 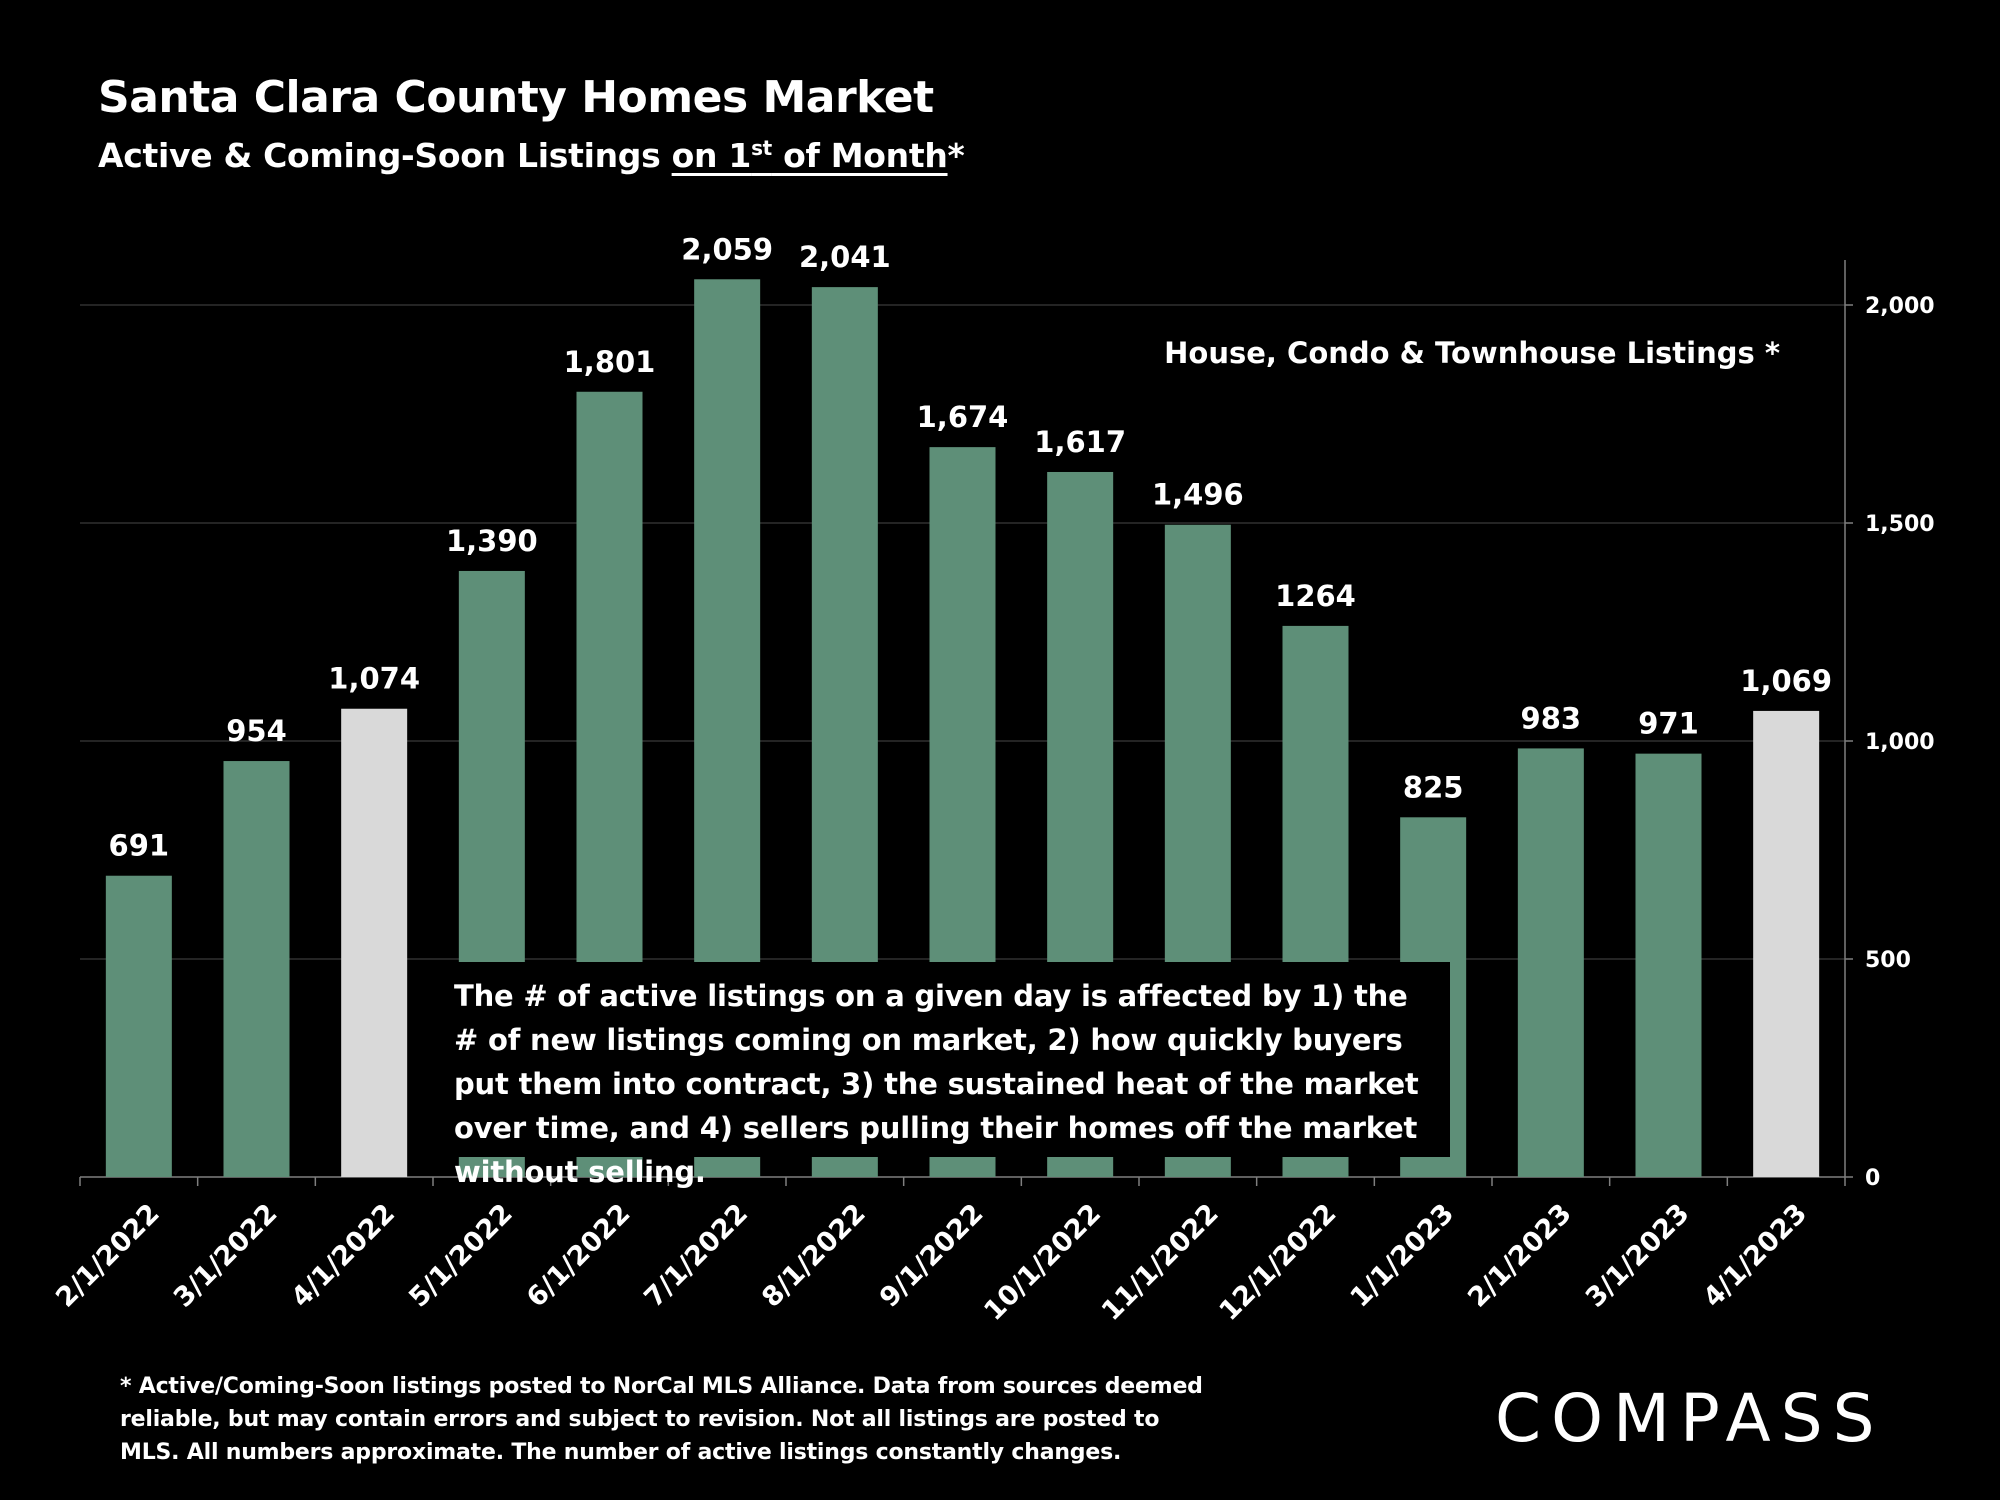 I want to click on x-tick-label: 7/1/2022, so click(x=697, y=1256).